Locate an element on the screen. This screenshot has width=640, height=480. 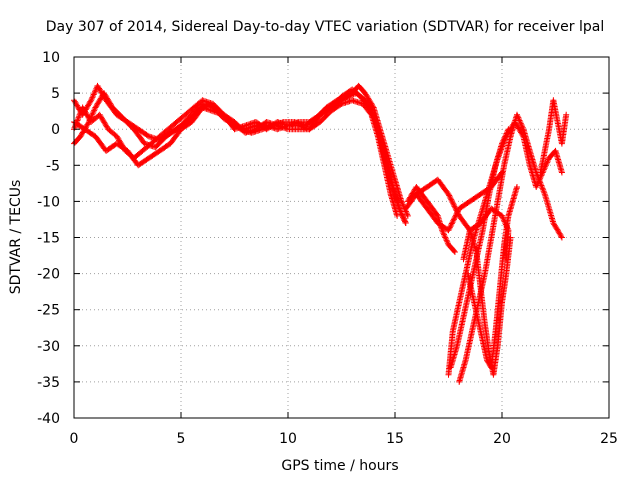
x-tick-label: 15 is located at coordinates (395, 439).